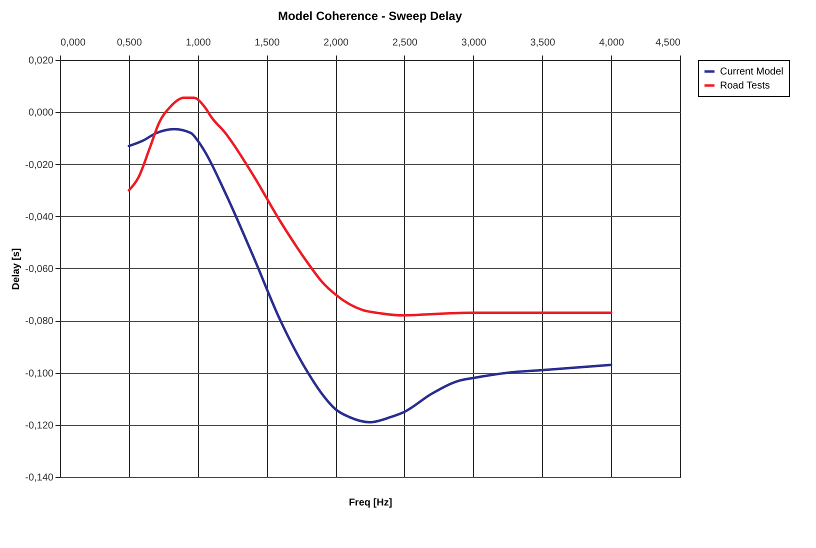 This screenshot has width=816, height=548. What do you see at coordinates (668, 43) in the screenshot?
I see `x-tick-label: 4,500` at bounding box center [668, 43].